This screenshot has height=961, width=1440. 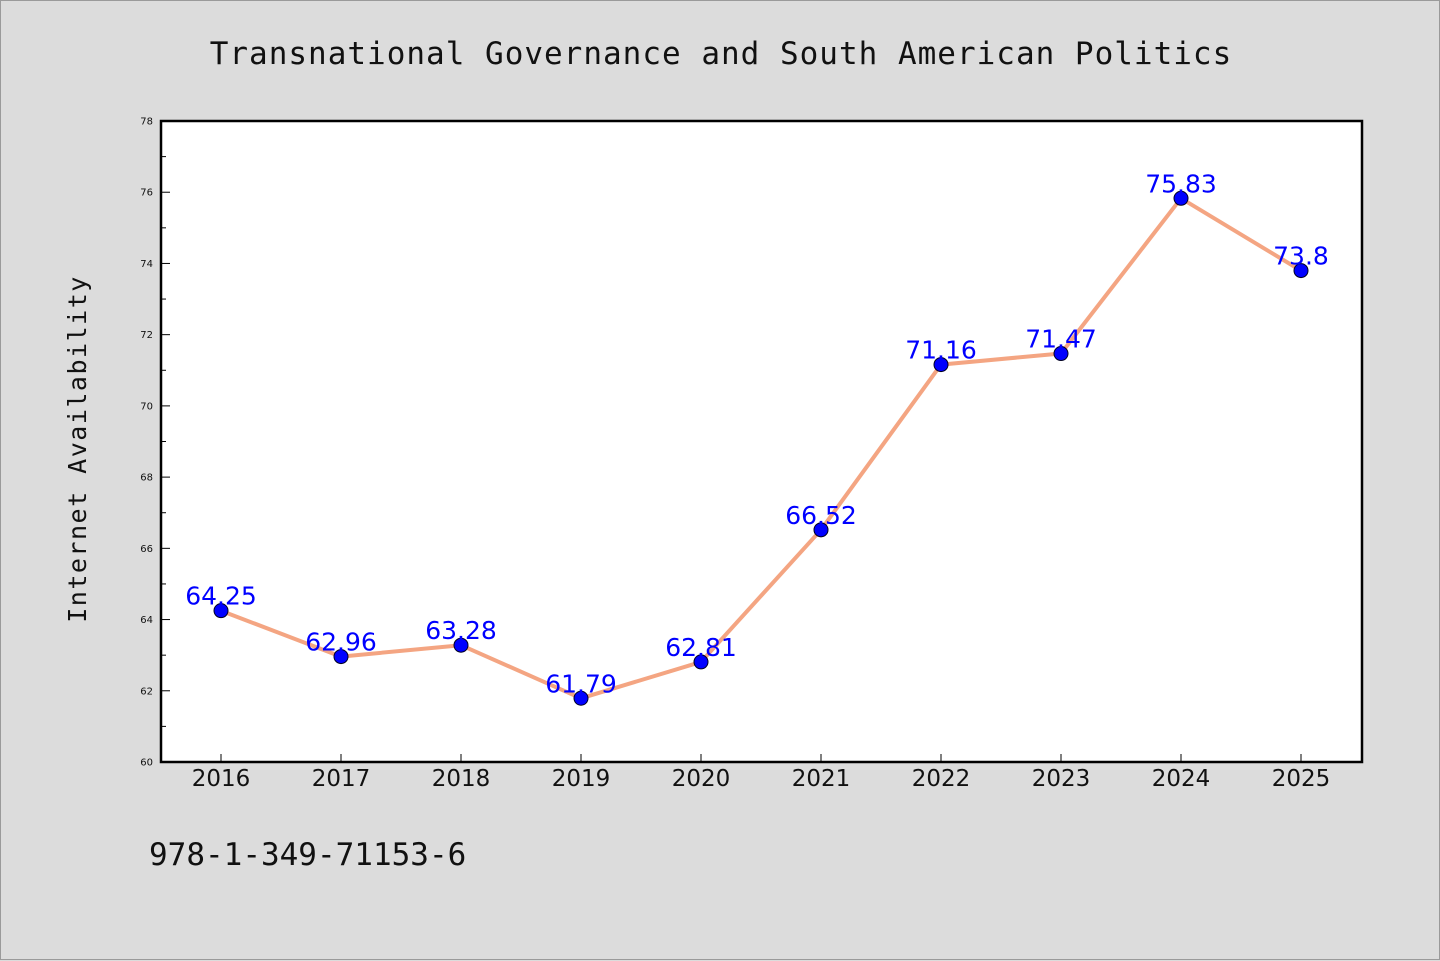 I want to click on data-label: 66.52, so click(x=821, y=515).